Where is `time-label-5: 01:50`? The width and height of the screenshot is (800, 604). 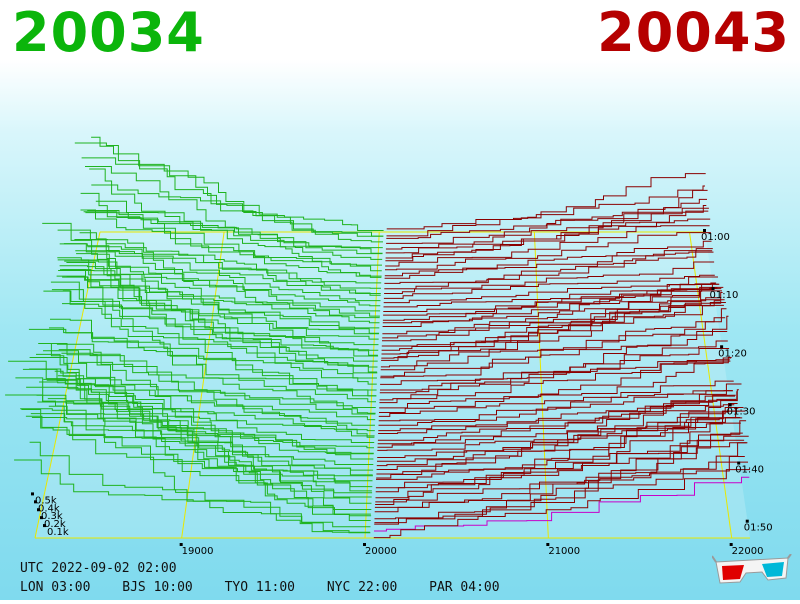
time-label-5: 01:50 is located at coordinates (758, 528).